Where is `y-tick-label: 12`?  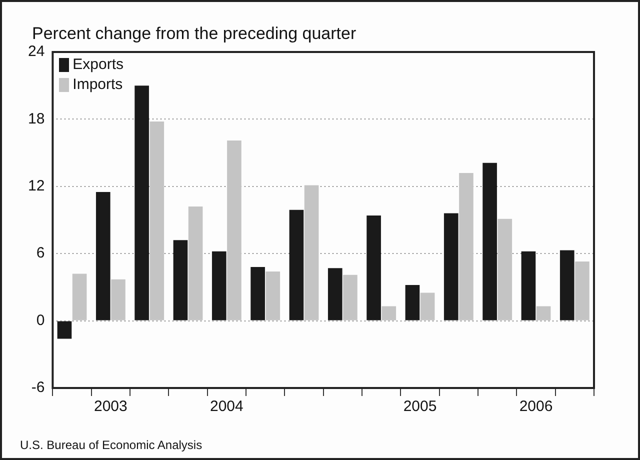 y-tick-label: 12 is located at coordinates (36, 186).